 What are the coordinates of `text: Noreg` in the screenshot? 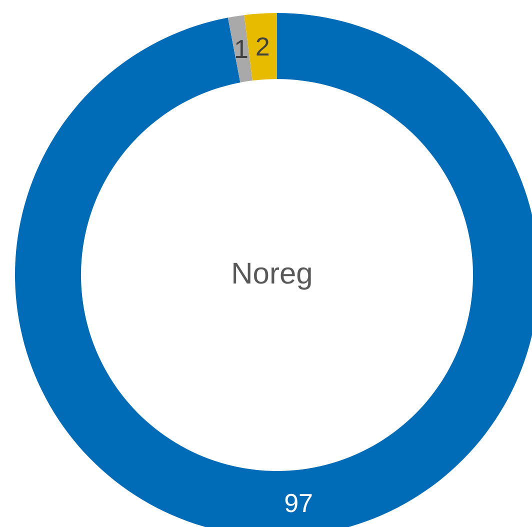 It's located at (272, 274).